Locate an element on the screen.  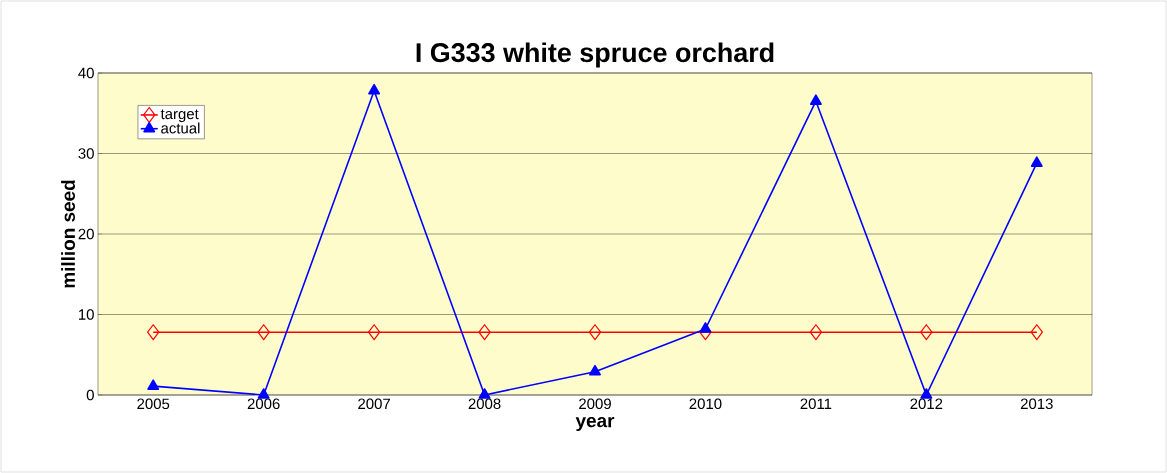
y-tick-label: 10 is located at coordinates (86, 314).